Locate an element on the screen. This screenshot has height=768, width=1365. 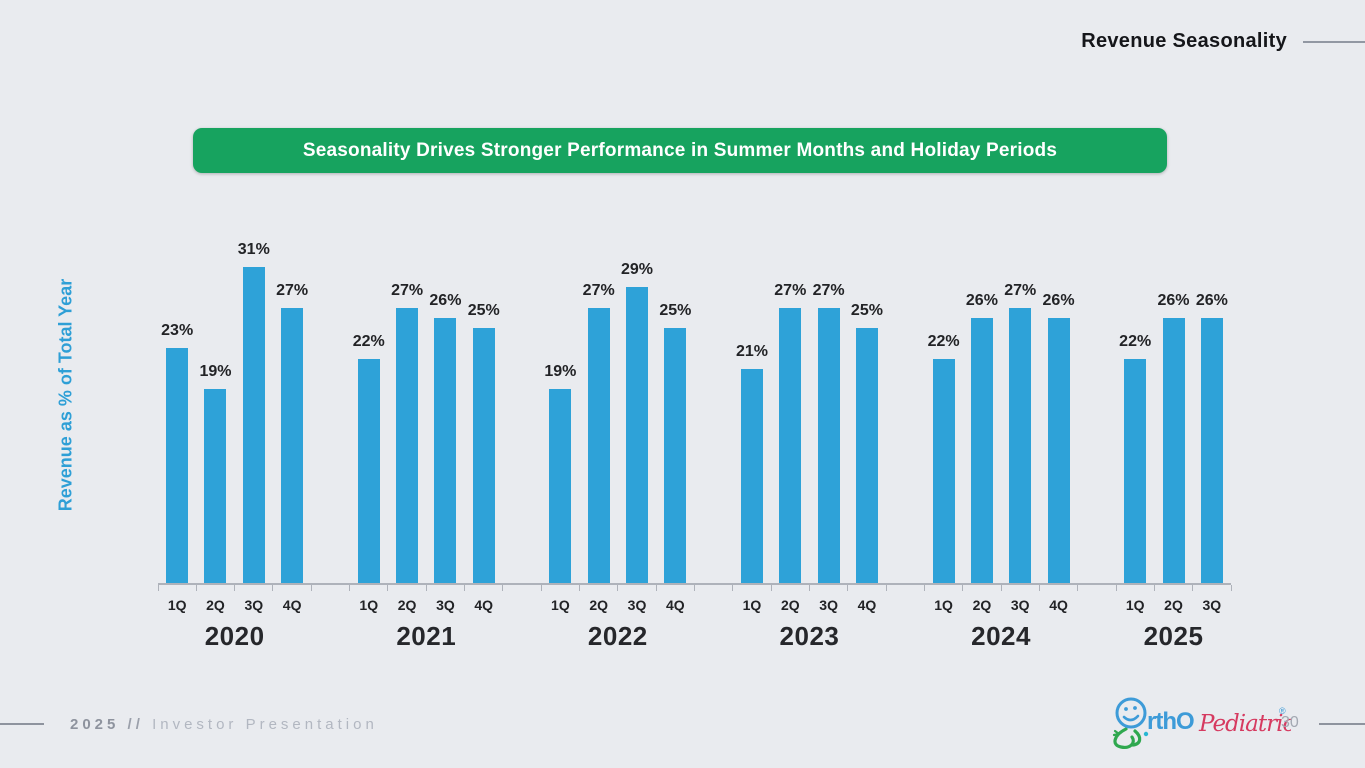
year-label-2020: 2020 is located at coordinates (234, 636).